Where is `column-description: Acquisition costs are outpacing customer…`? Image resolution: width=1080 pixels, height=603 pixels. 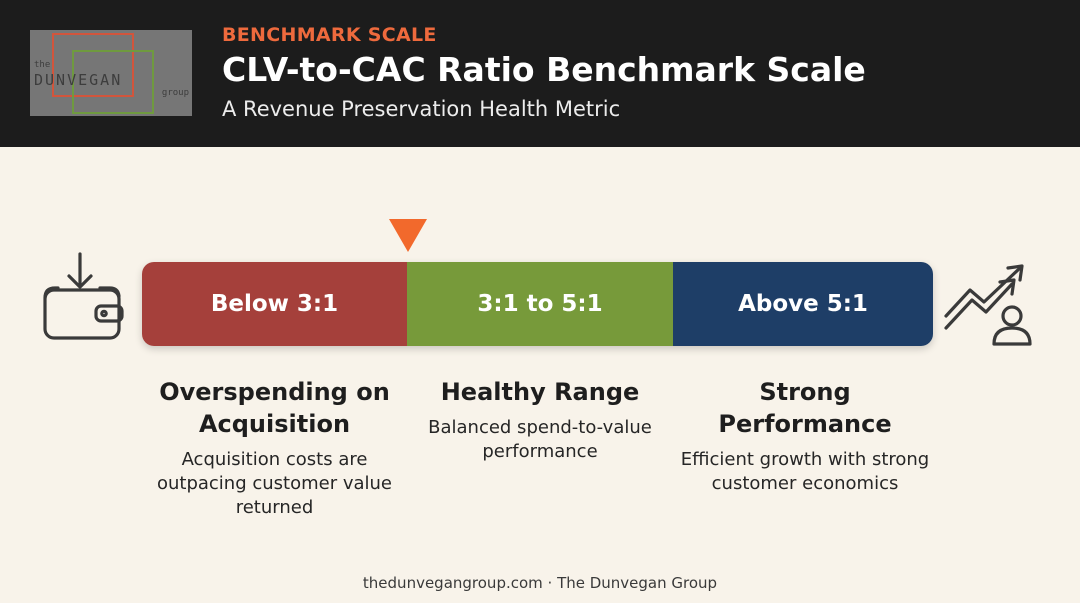 column-description: Acquisition costs are outpacing customer… is located at coordinates (274, 483).